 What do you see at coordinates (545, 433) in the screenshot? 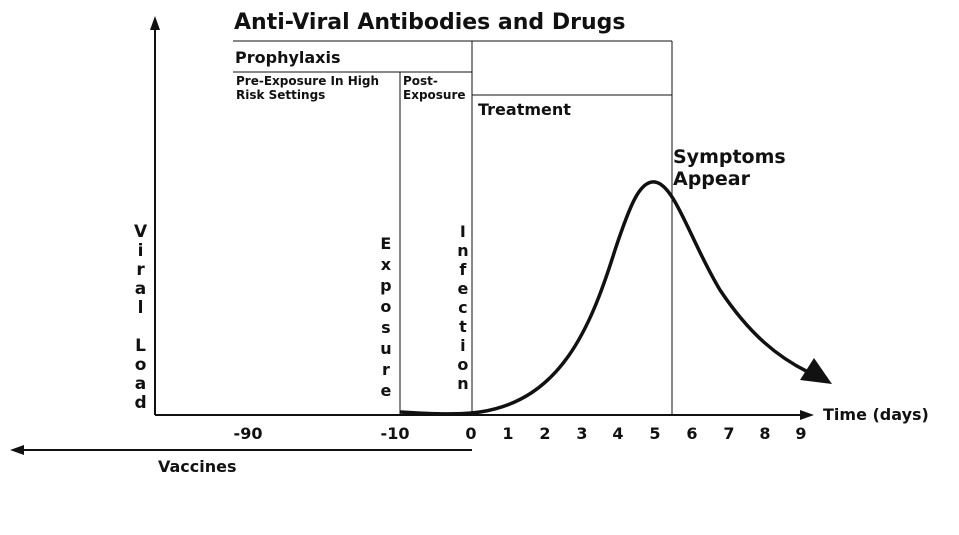
I see `x-tick-label: 2` at bounding box center [545, 433].